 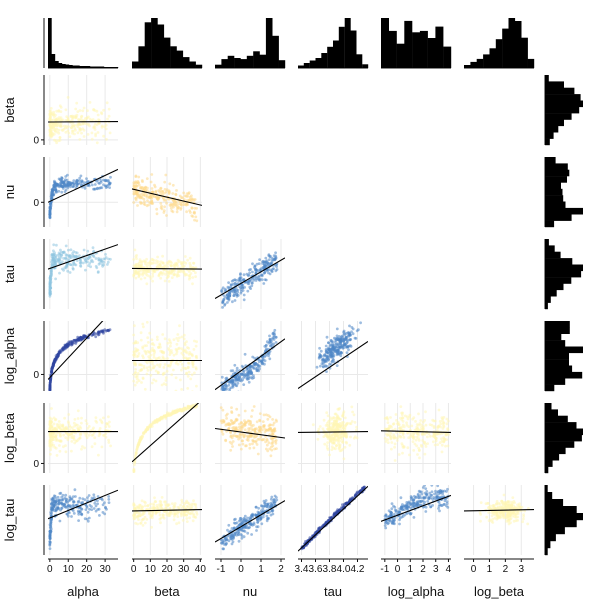 What do you see at coordinates (333, 433) in the screenshot?
I see `scatter-panel-tau-vs-log_beta` at bounding box center [333, 433].